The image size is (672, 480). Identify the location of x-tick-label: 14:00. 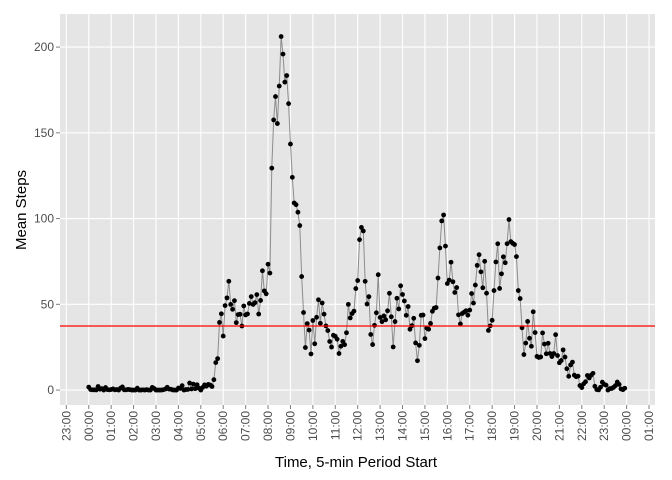
(403, 426).